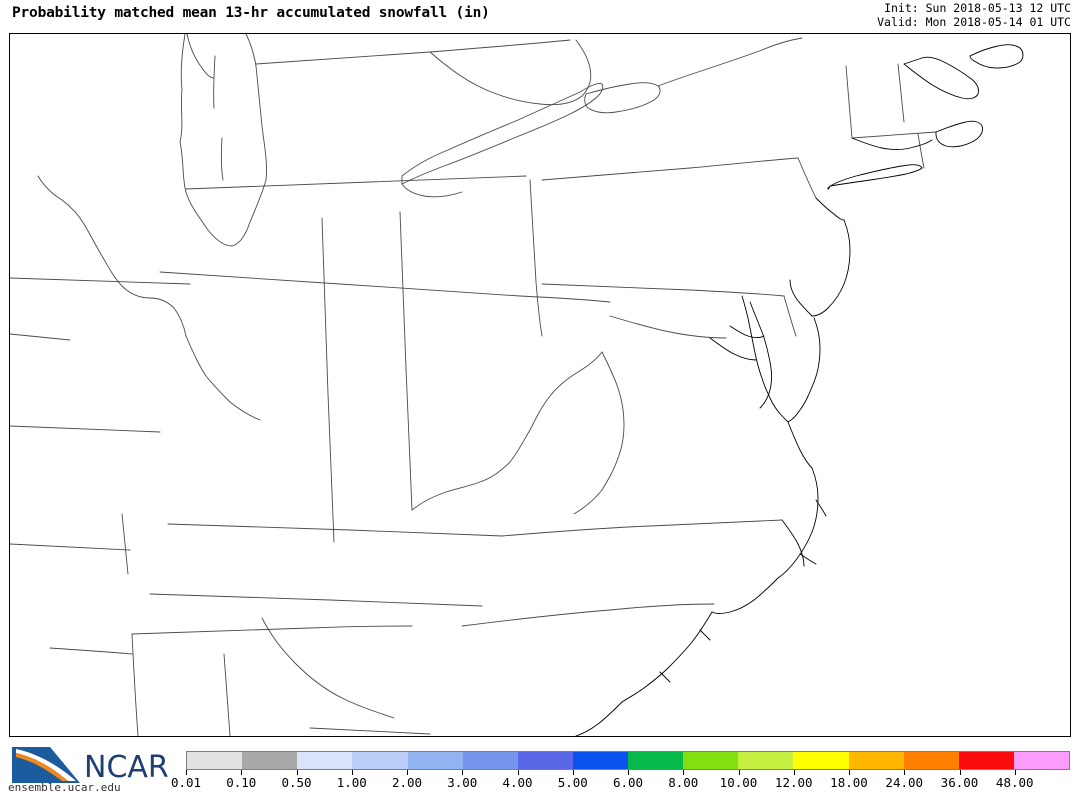 Image resolution: width=1080 pixels, height=800 pixels. I want to click on colorbar, so click(628, 760).